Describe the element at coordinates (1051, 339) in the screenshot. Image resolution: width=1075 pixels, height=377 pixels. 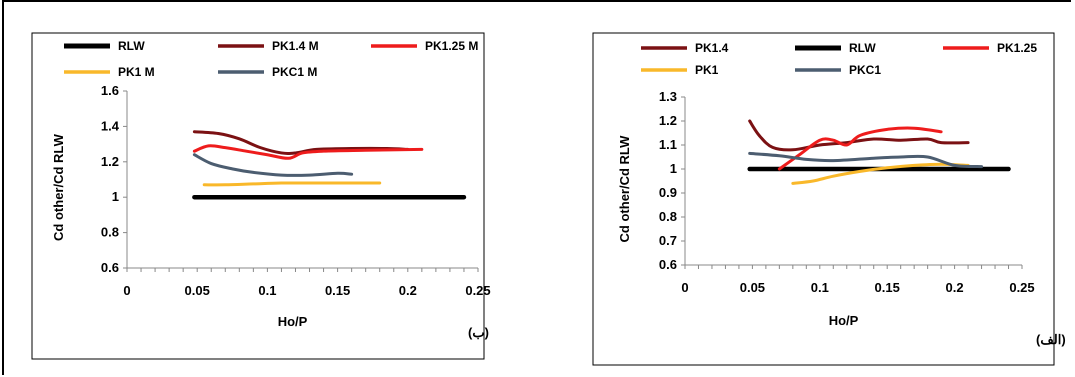
I see `panel-label: (الف)` at that location.